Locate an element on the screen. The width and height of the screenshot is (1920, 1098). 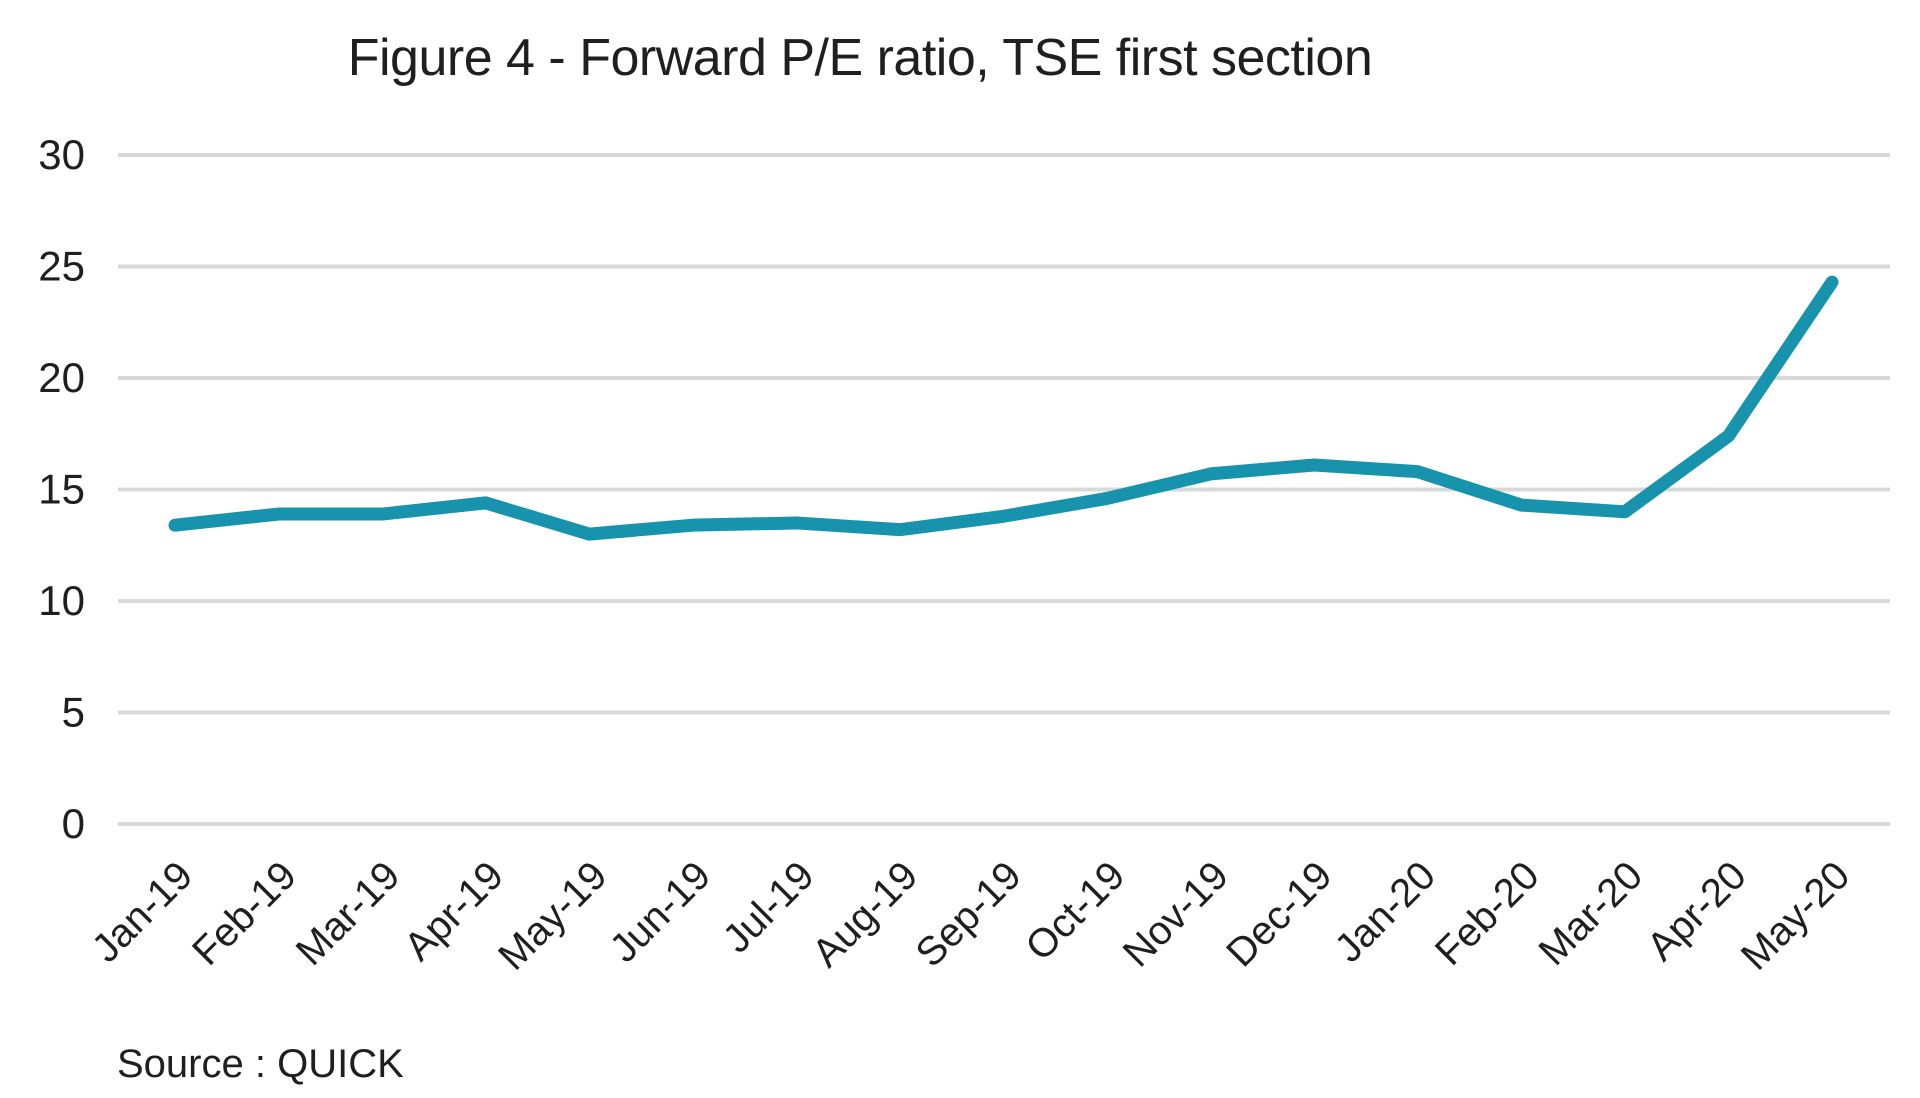
x-tick-label-oct-19: Oct-19 is located at coordinates (1075, 911).